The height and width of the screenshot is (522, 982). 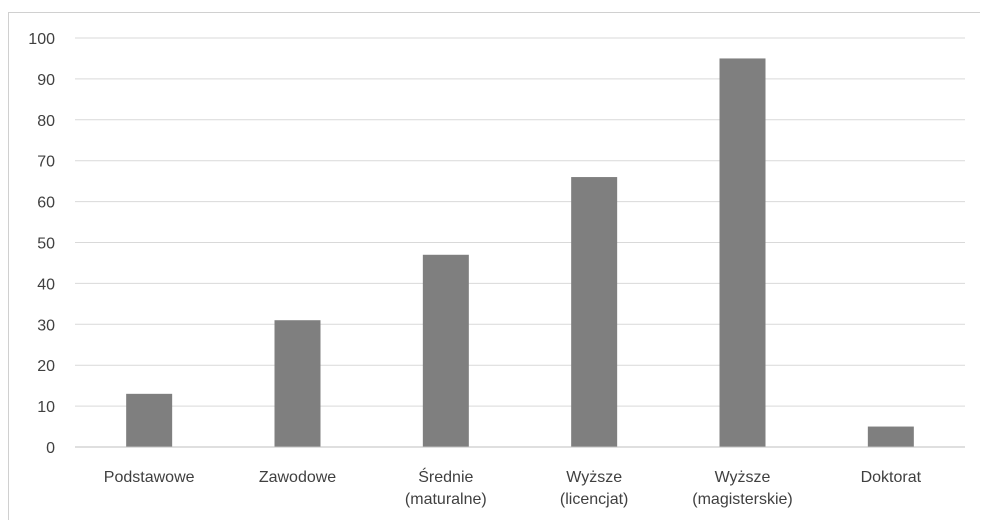 I want to click on x-category-label: Średnie, so click(x=445, y=476).